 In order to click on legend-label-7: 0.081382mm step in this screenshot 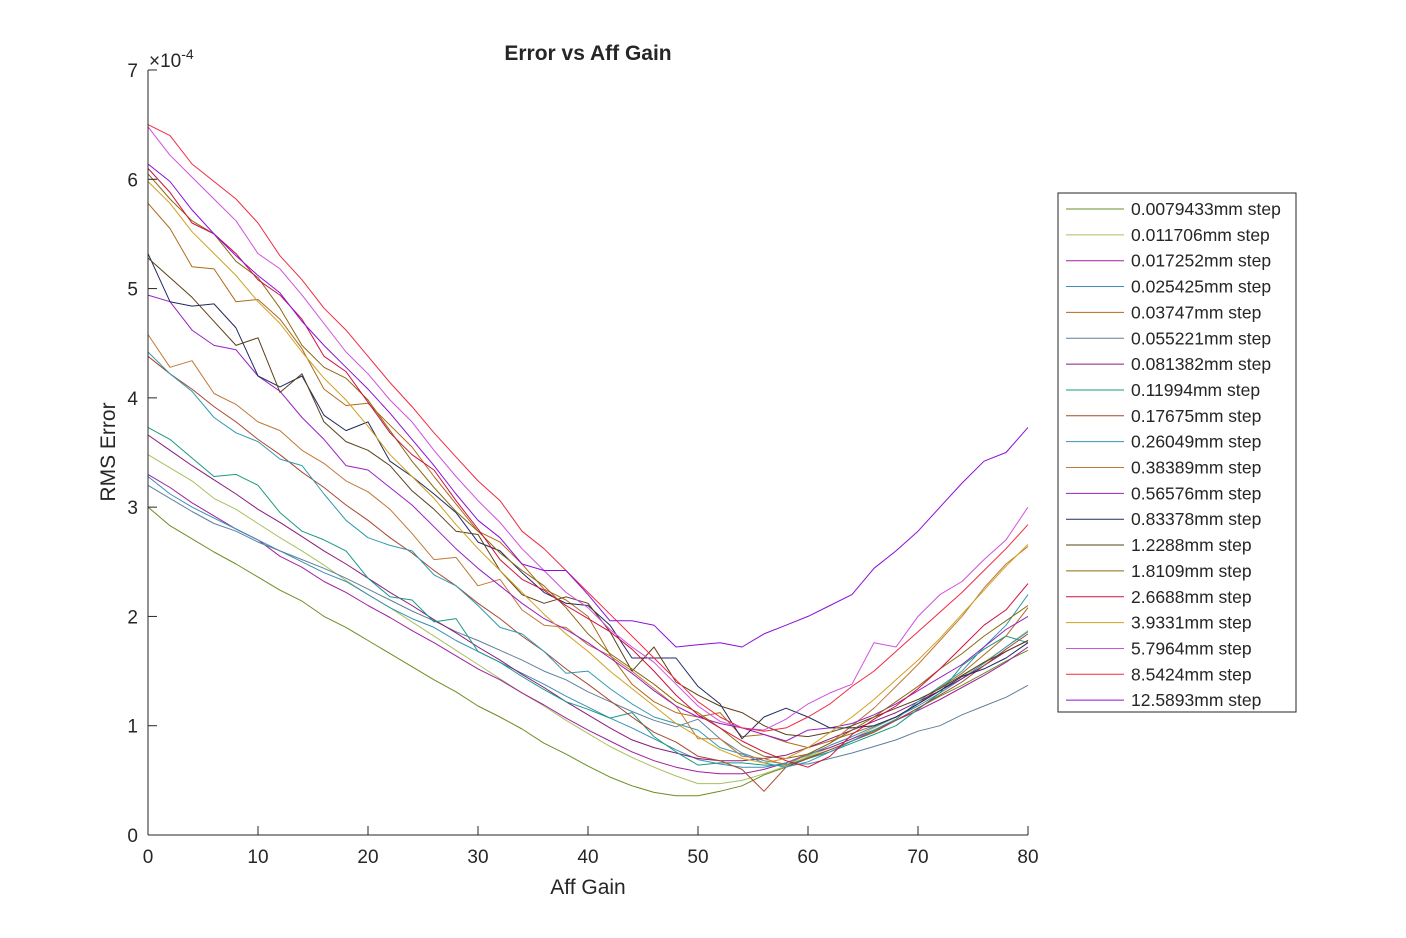, I will do `click(1201, 364)`.